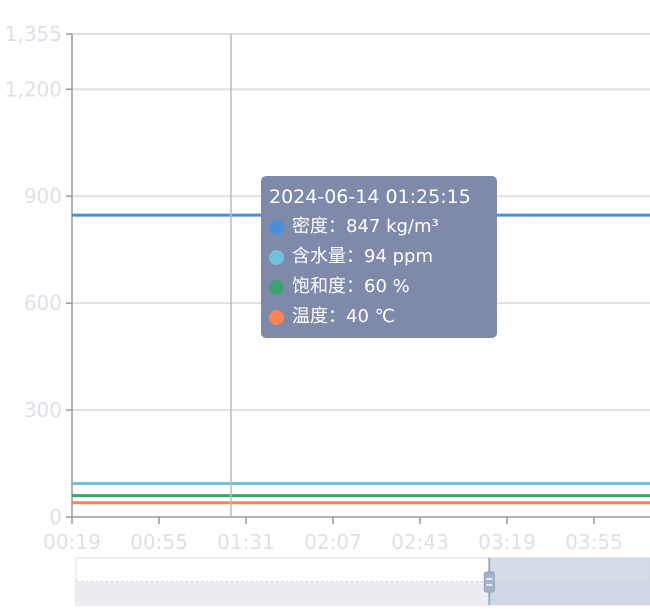 This screenshot has width=650, height=609. Describe the element at coordinates (246, 542) in the screenshot. I see `x-tick-label: 01:31` at that location.